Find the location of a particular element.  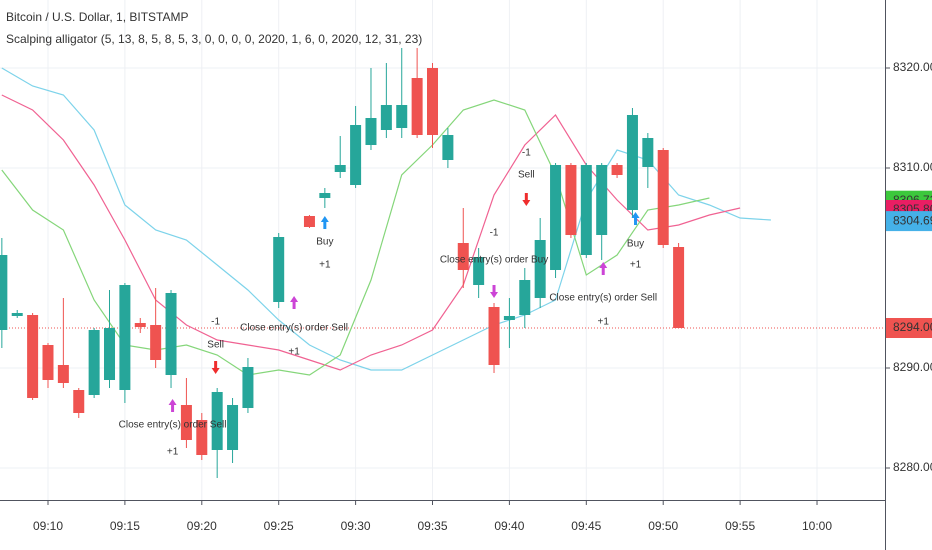

signal-label: Close entry(s) order Buy is located at coordinates (494, 260).